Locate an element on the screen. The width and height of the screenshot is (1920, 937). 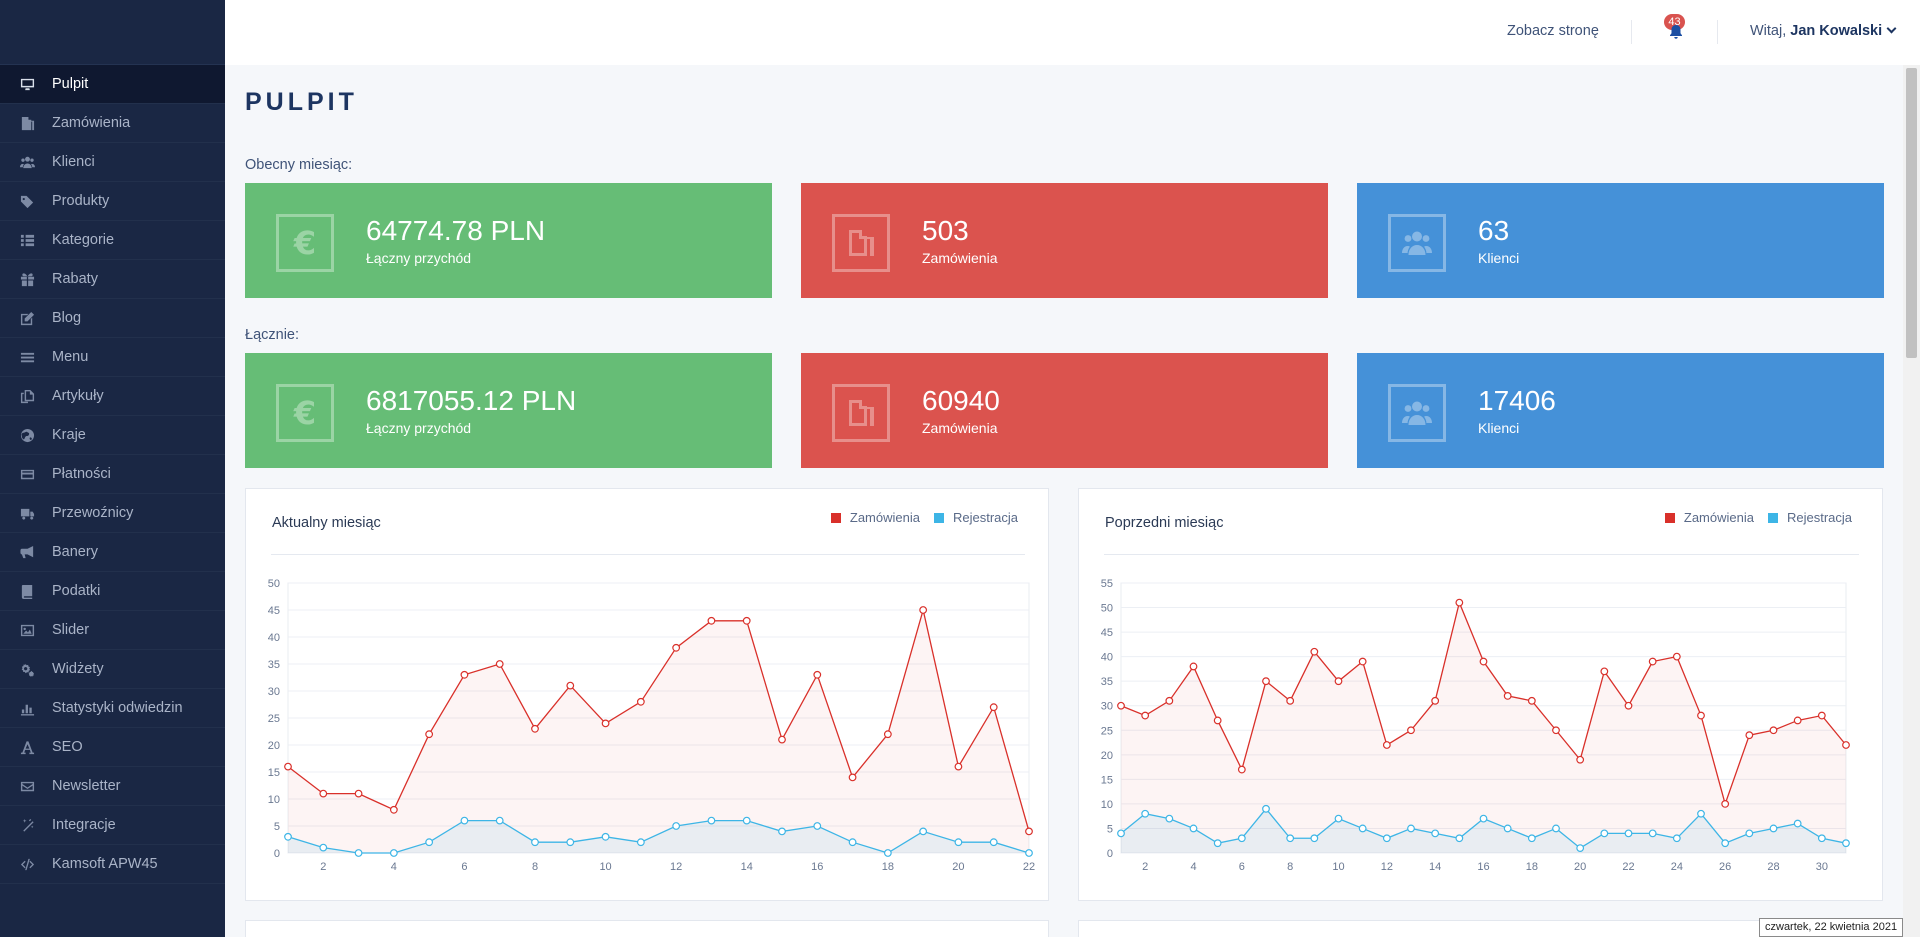
sidebar-item-artykuły: Artykuły is located at coordinates (112, 396).